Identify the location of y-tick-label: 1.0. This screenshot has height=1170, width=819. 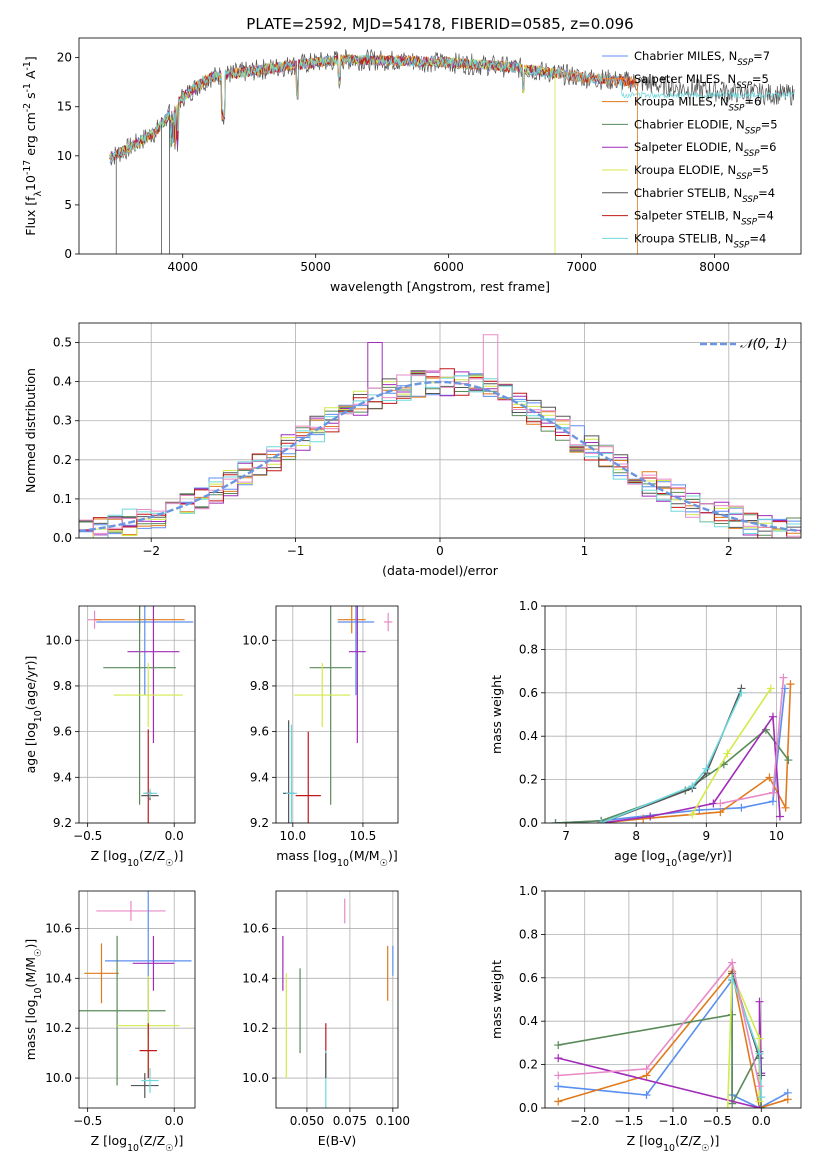
(528, 891).